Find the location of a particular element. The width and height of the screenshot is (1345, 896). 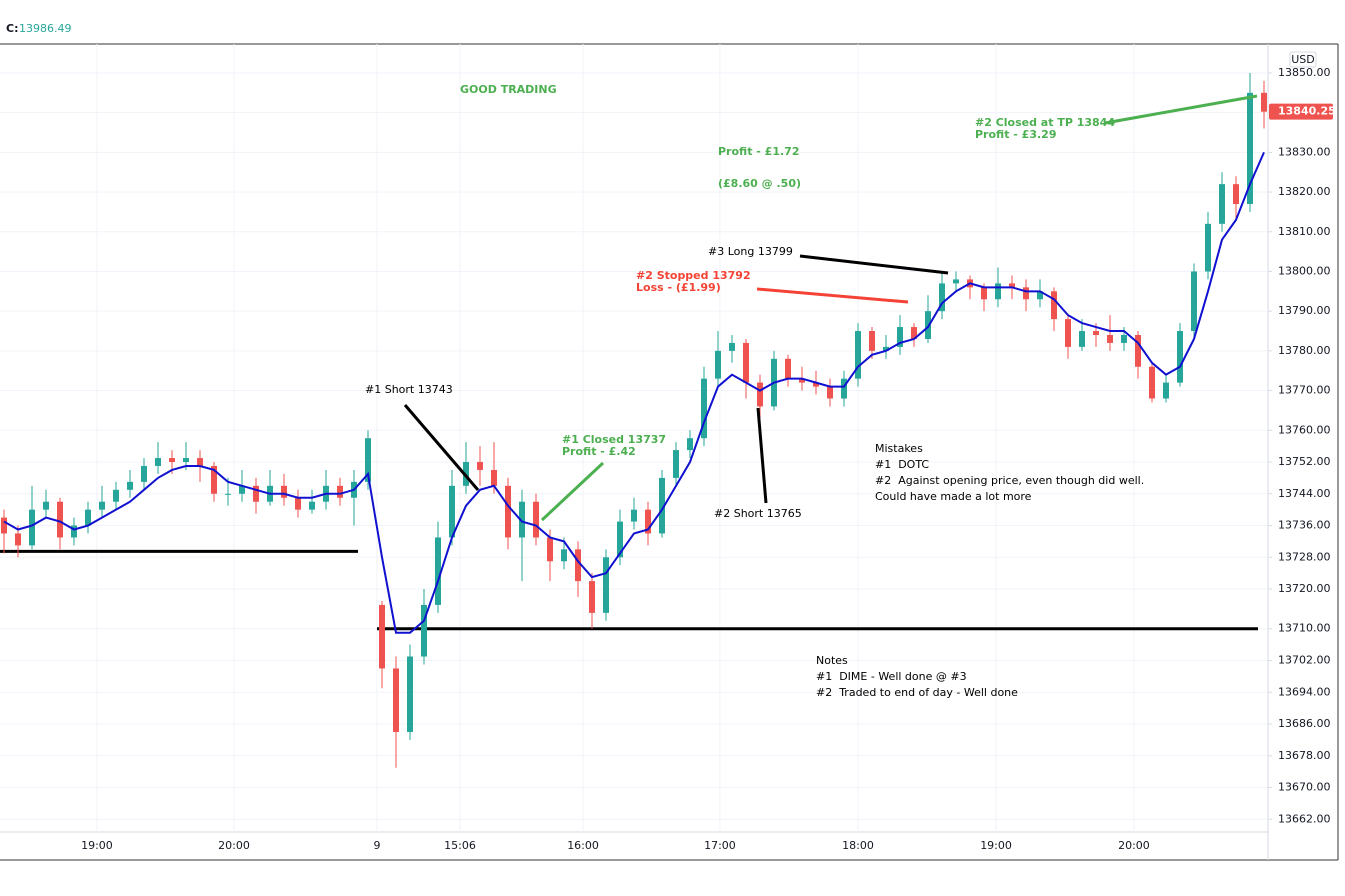

y-tick-label: 13720.00 is located at coordinates (1304, 588).